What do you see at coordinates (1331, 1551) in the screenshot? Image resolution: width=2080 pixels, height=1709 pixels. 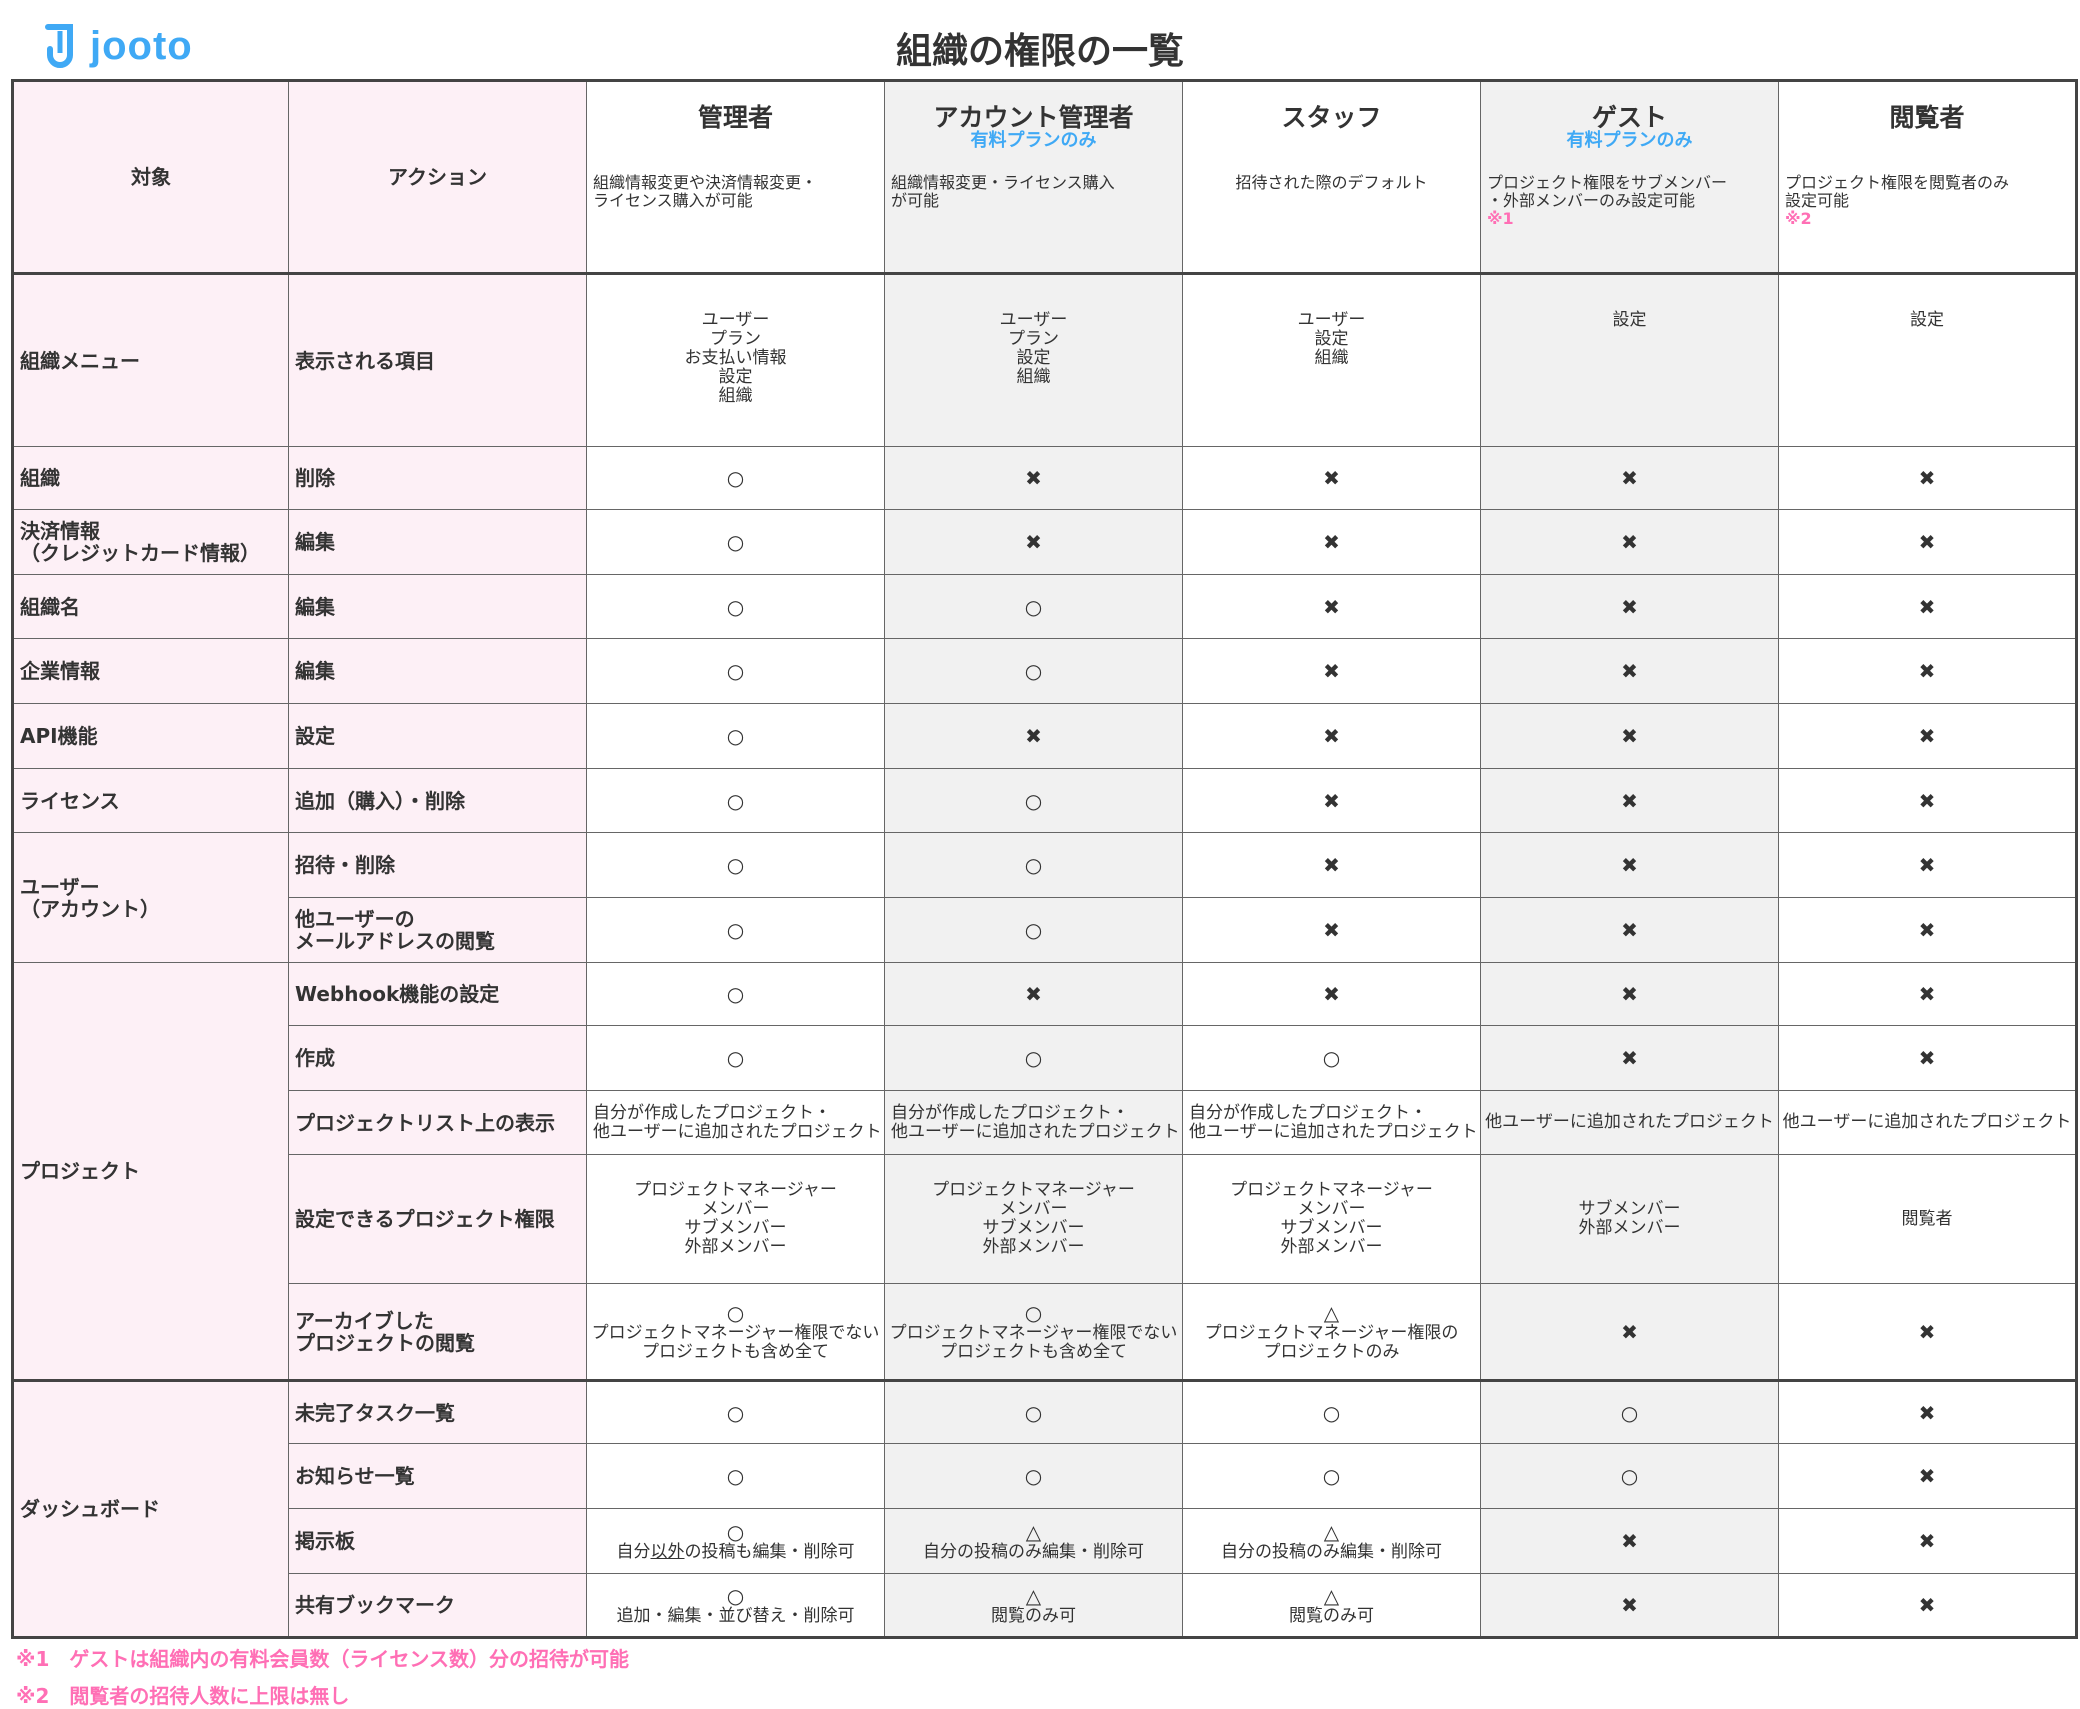 I see `permission-note: 自分の投稿のみ編集・削除可` at bounding box center [1331, 1551].